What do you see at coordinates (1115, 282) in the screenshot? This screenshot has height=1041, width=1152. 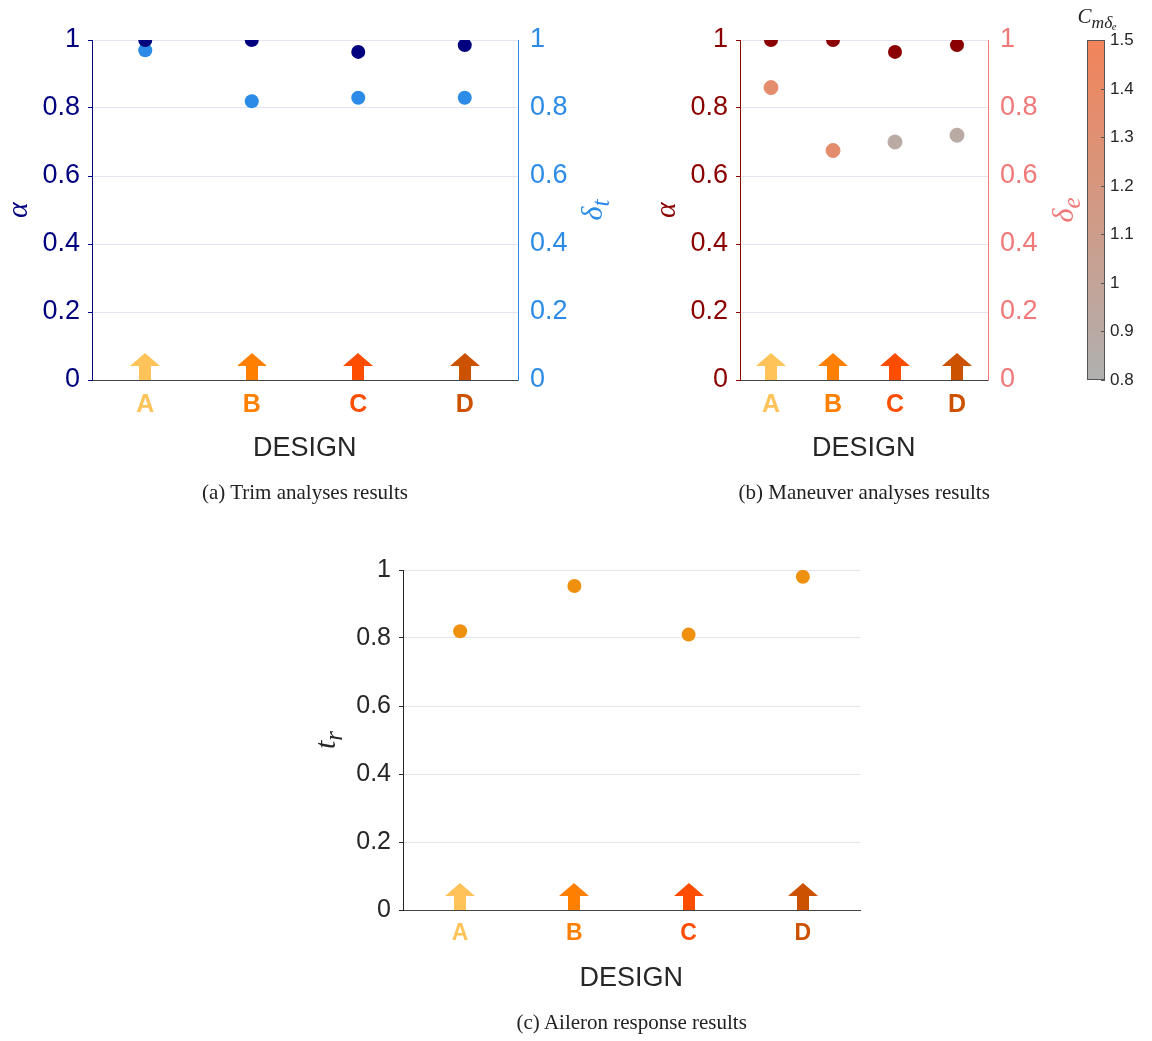 I see `color-bar-label: 1` at bounding box center [1115, 282].